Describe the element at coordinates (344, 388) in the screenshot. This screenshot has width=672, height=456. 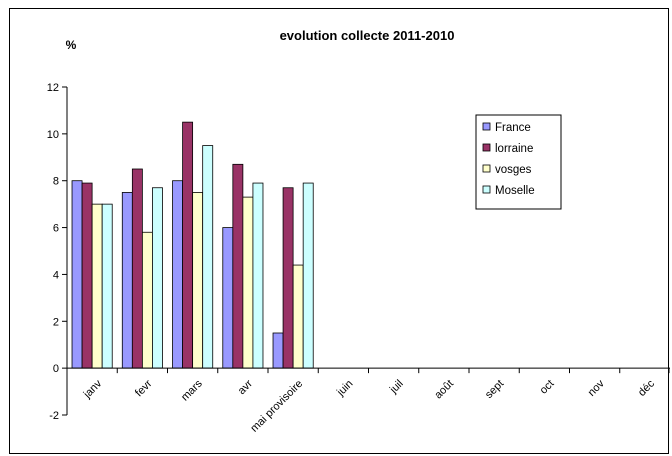
I see `x-tick-label: juin` at that location.